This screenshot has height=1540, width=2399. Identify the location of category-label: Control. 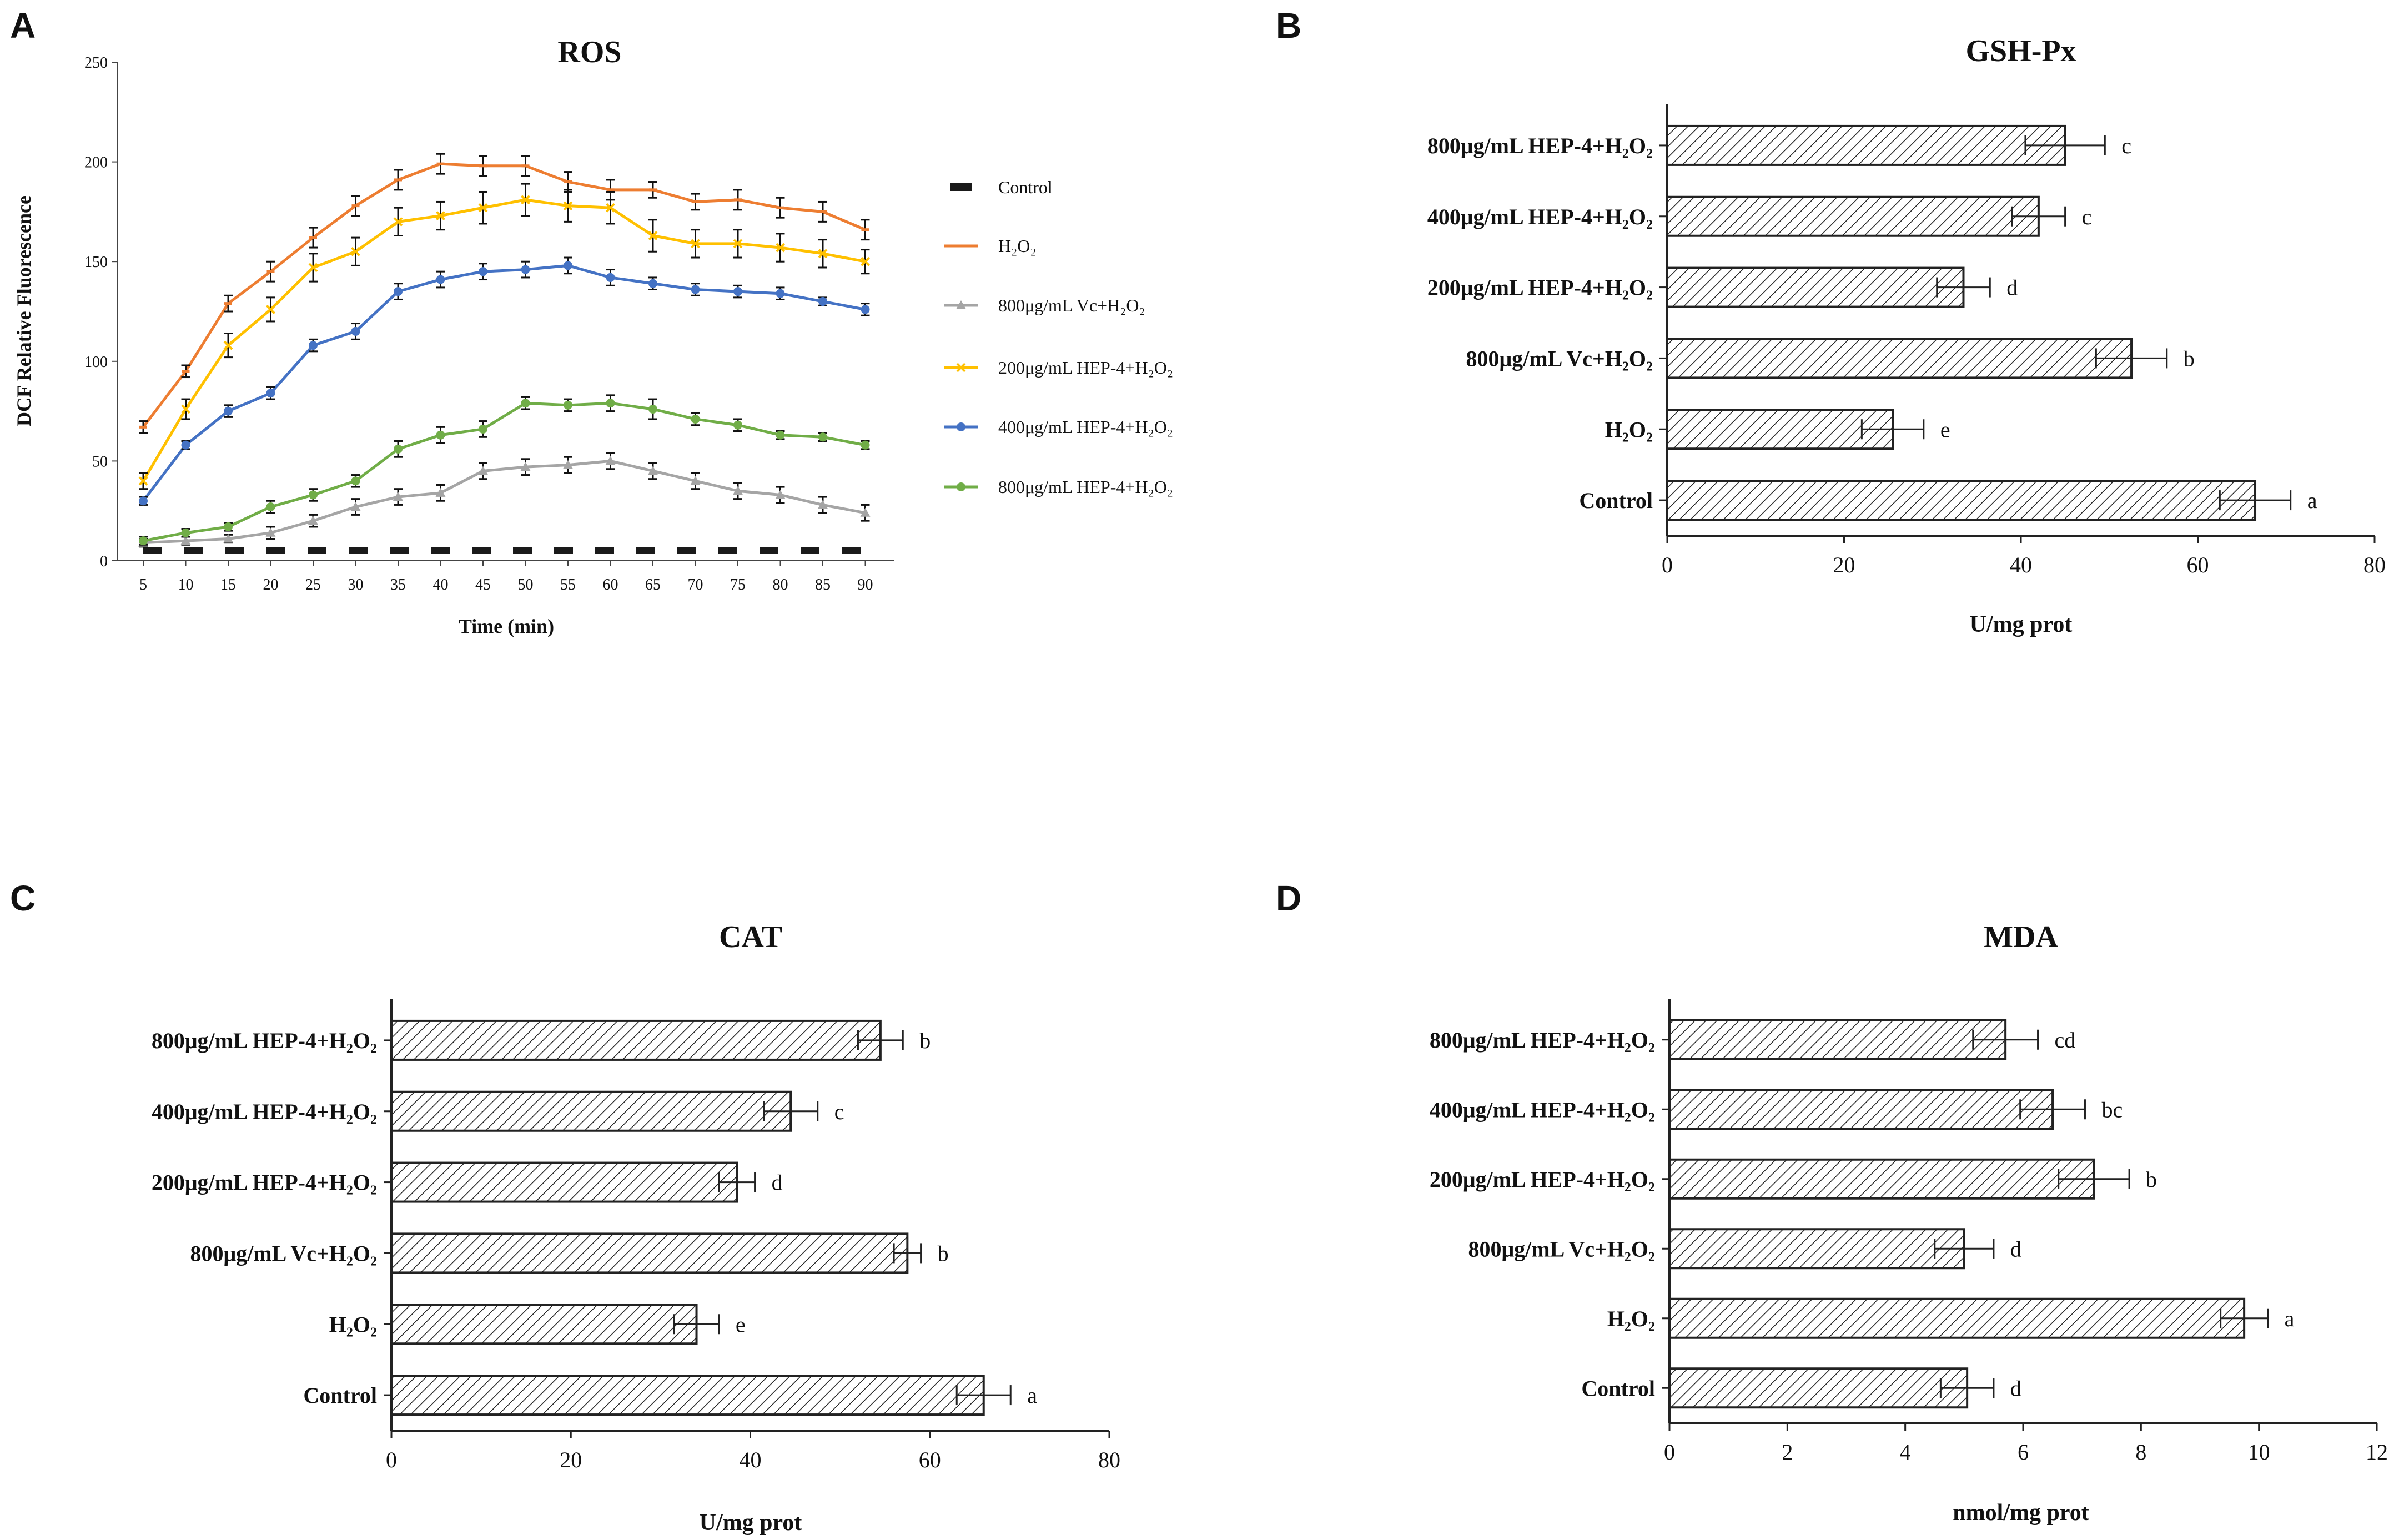
(1618, 1388).